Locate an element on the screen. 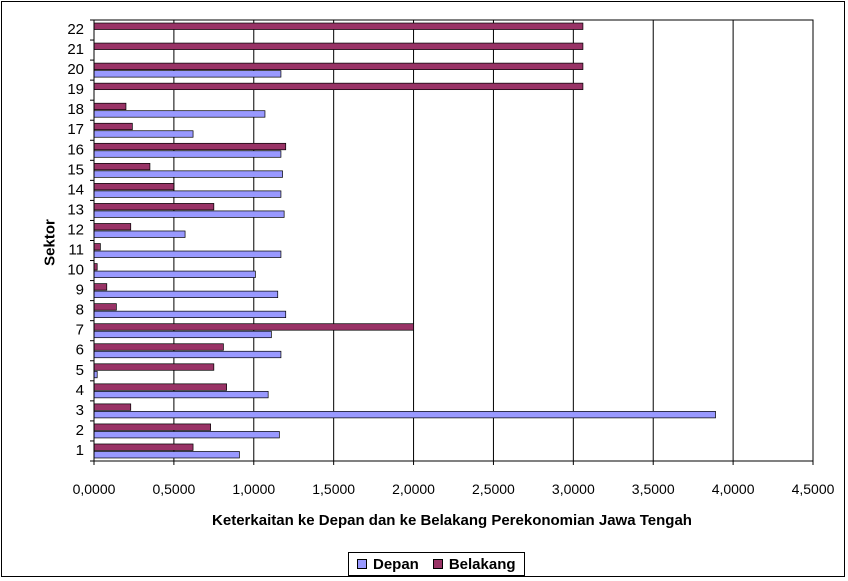 The image size is (848, 581). legend-swatch-belakang is located at coordinates (437, 564).